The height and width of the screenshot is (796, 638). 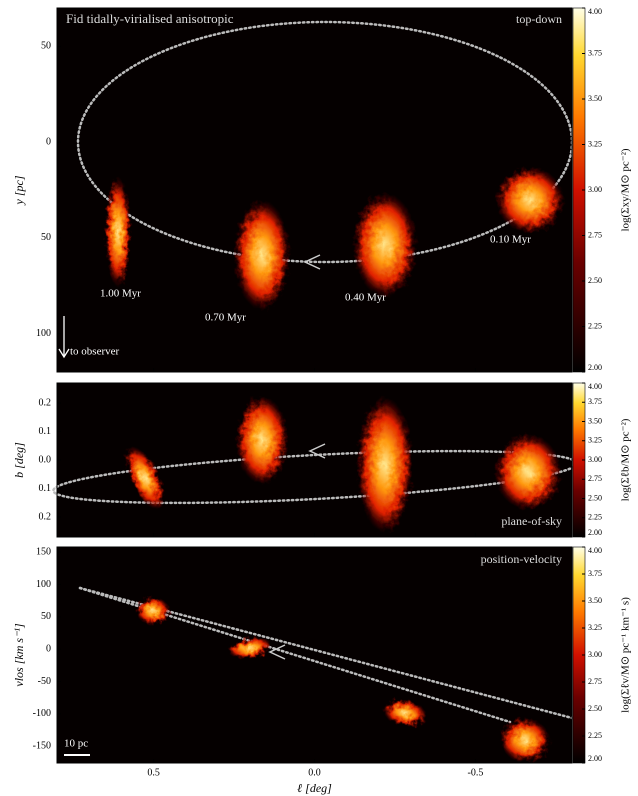 I want to click on orbit, so click(x=295, y=655).